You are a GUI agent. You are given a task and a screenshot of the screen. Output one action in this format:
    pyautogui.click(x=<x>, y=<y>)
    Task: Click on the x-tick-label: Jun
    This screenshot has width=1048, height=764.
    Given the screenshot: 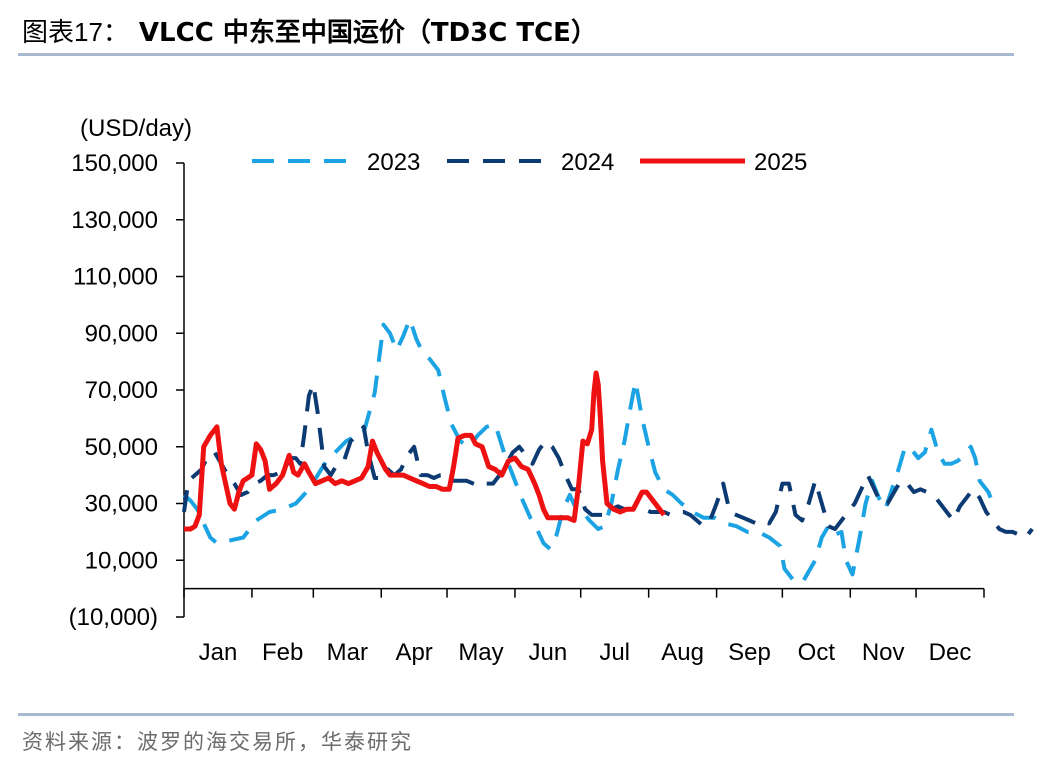 What is the action you would take?
    pyautogui.click(x=547, y=652)
    